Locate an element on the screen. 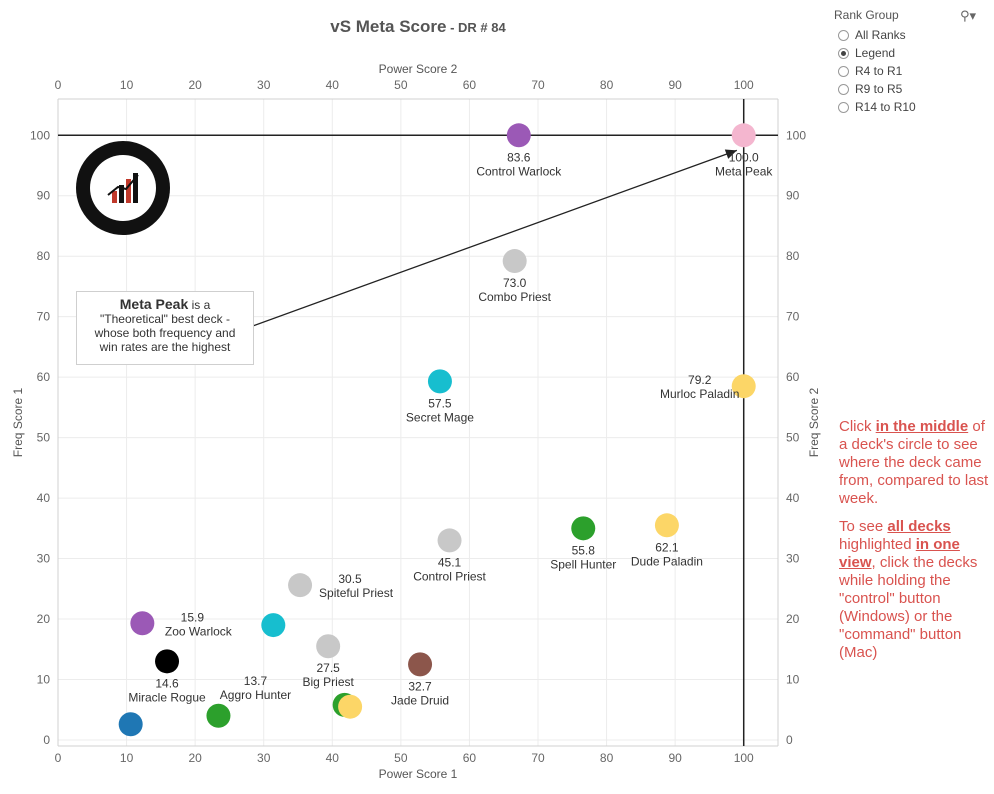 This screenshot has height=794, width=994. y-tick-left: 0 is located at coordinates (46, 740).